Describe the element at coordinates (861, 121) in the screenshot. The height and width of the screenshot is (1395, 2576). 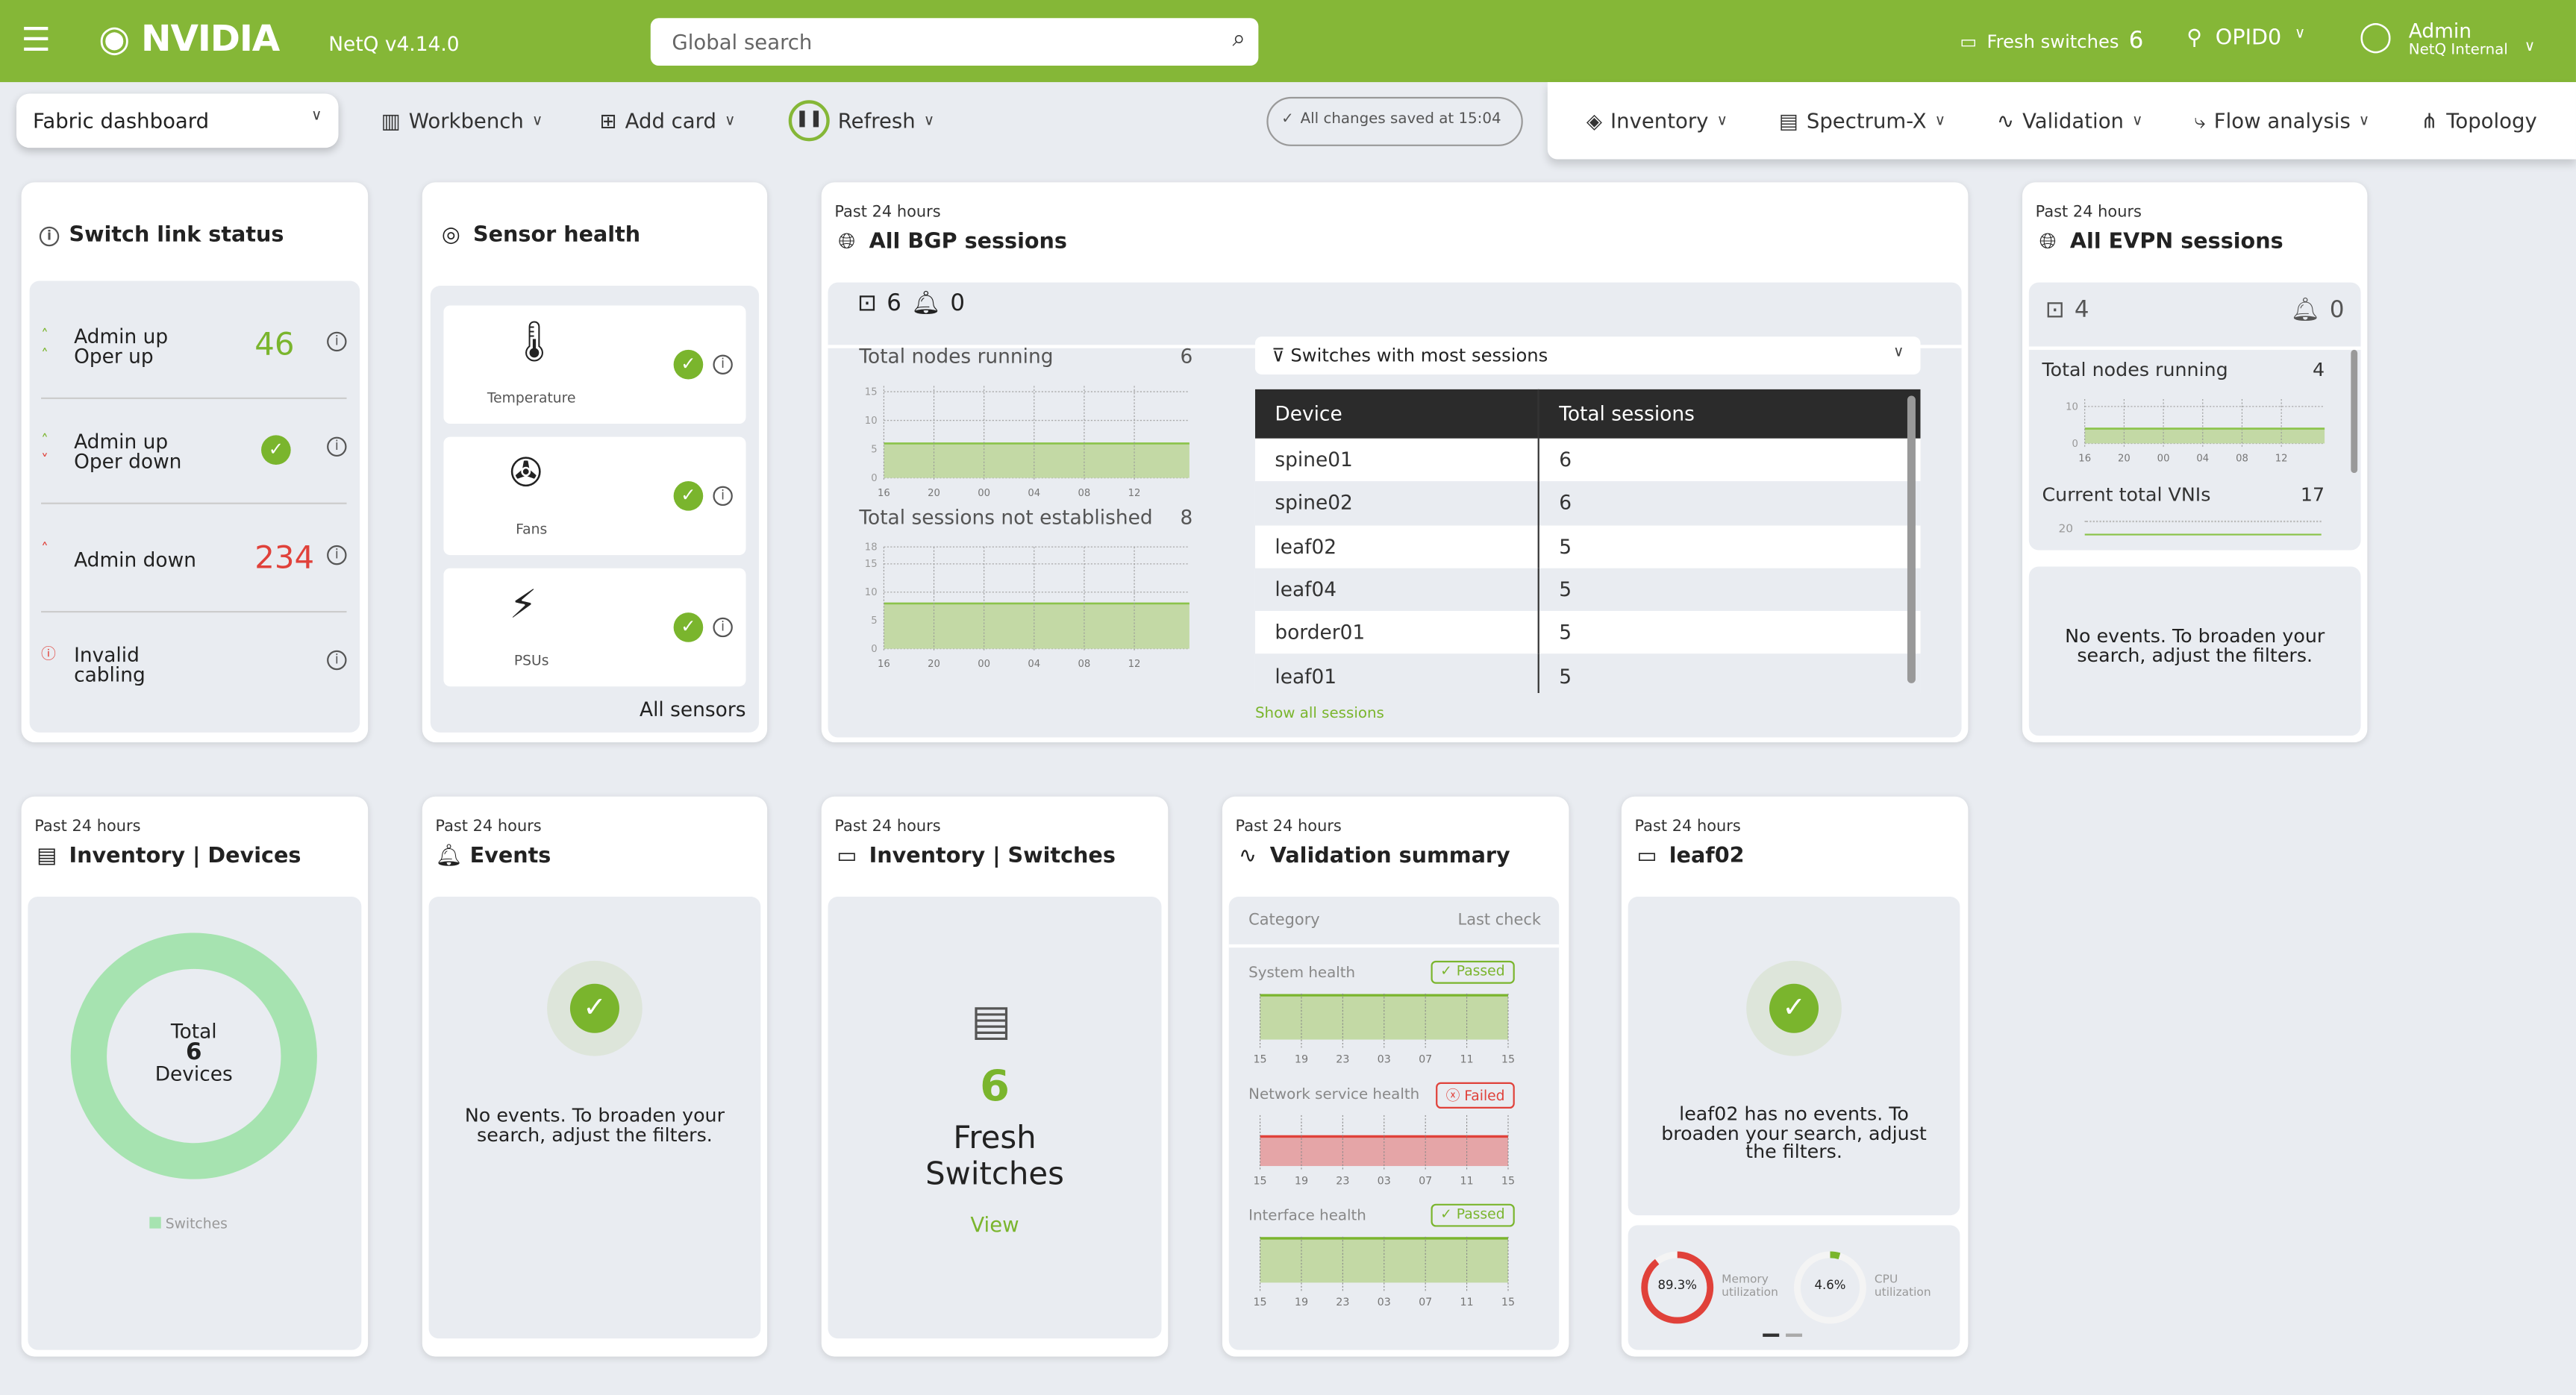
I see `refresh-menu: ❚❚ Refresh ∨` at that location.